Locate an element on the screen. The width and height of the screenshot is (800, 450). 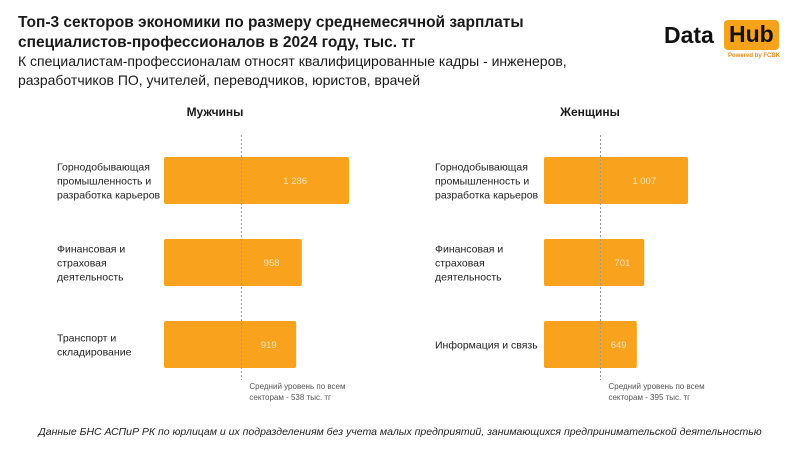
category-label-women-2: Финансовая и is located at coordinates (469, 250).